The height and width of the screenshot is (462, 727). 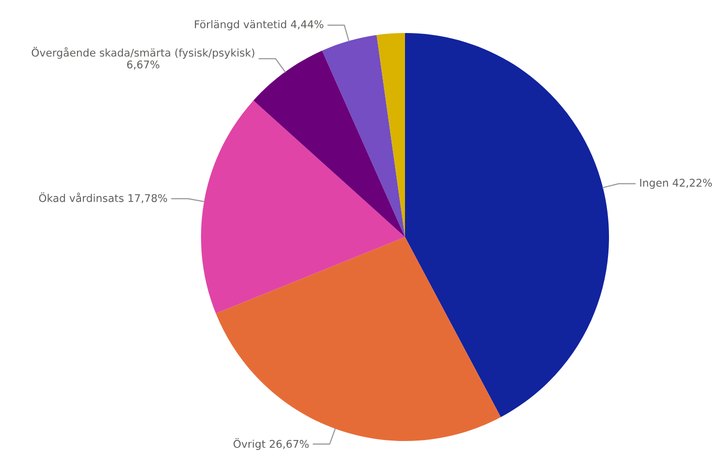 What do you see at coordinates (143, 52) in the screenshot?
I see `slice-label: Övergående skada/smärta (fysisk/psykisk)` at bounding box center [143, 52].